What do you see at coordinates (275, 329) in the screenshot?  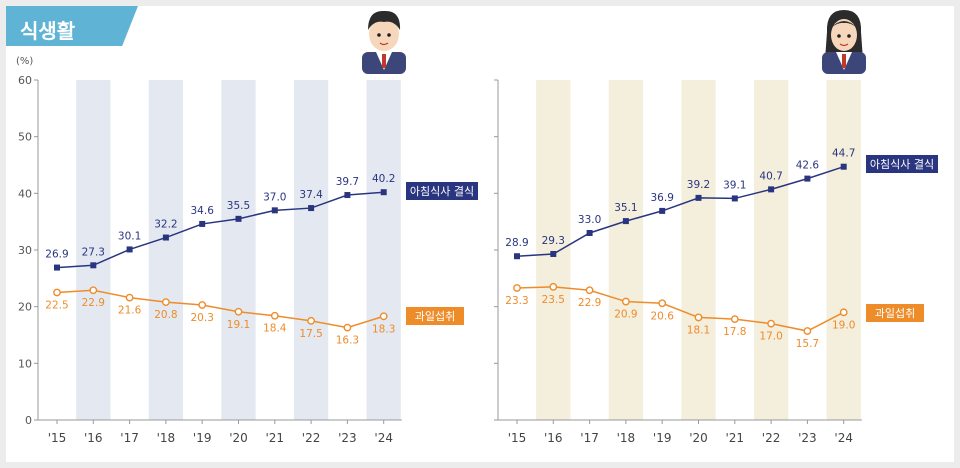 I see `data-label-boys-1-6: 18.4` at bounding box center [275, 329].